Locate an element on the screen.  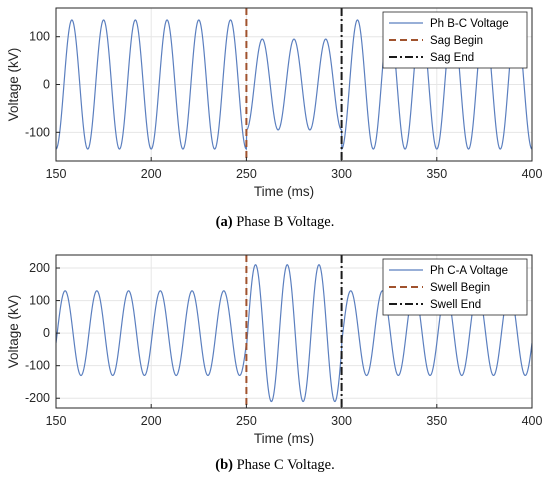
caption-b-text: Phase C Voltage. is located at coordinates (285, 465).